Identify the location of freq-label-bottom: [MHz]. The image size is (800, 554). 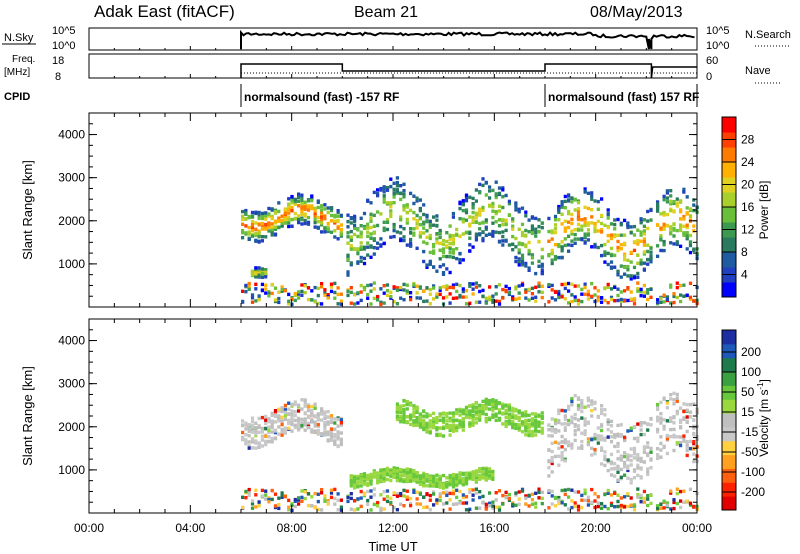
(17, 72).